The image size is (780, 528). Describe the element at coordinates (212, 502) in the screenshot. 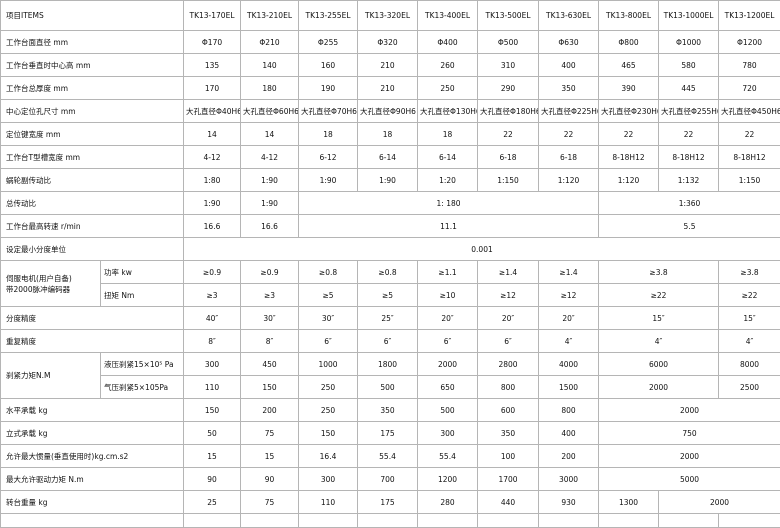

I see `value-cell: 25` at that location.